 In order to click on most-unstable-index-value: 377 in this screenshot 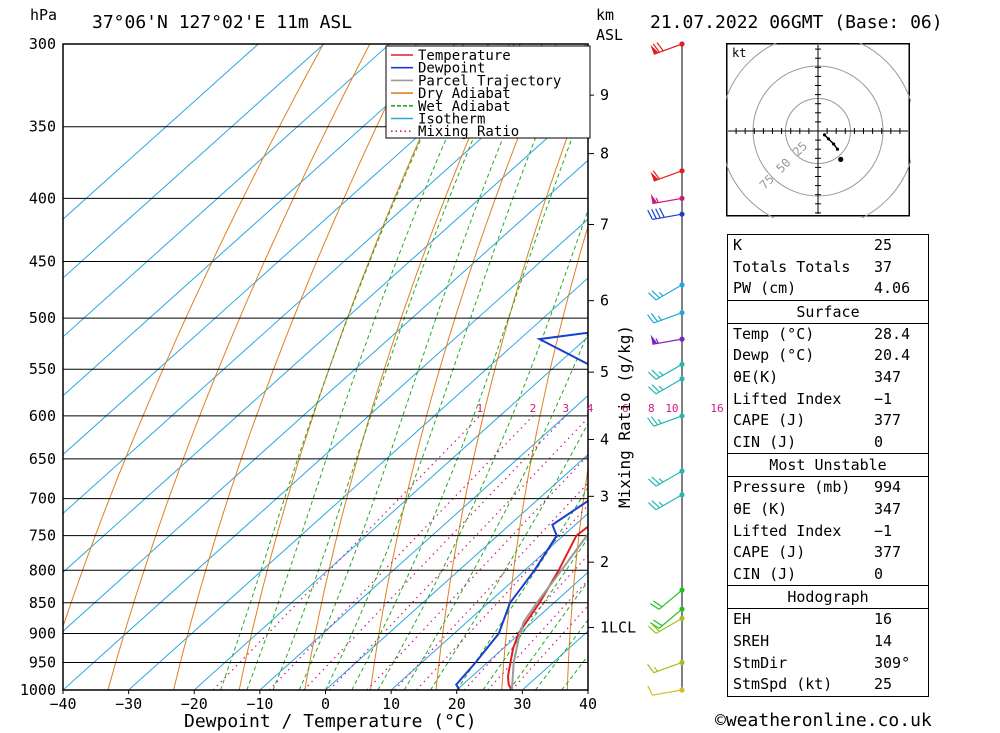, I will do `click(888, 552)`.